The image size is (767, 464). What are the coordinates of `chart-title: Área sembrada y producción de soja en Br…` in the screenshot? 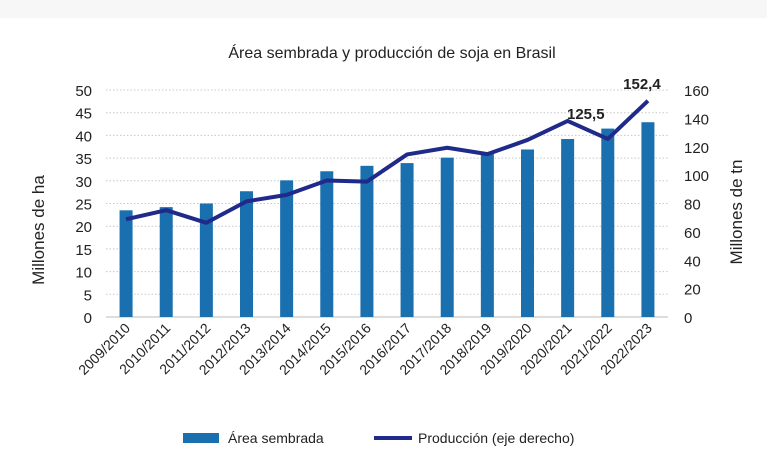 It's located at (391, 52).